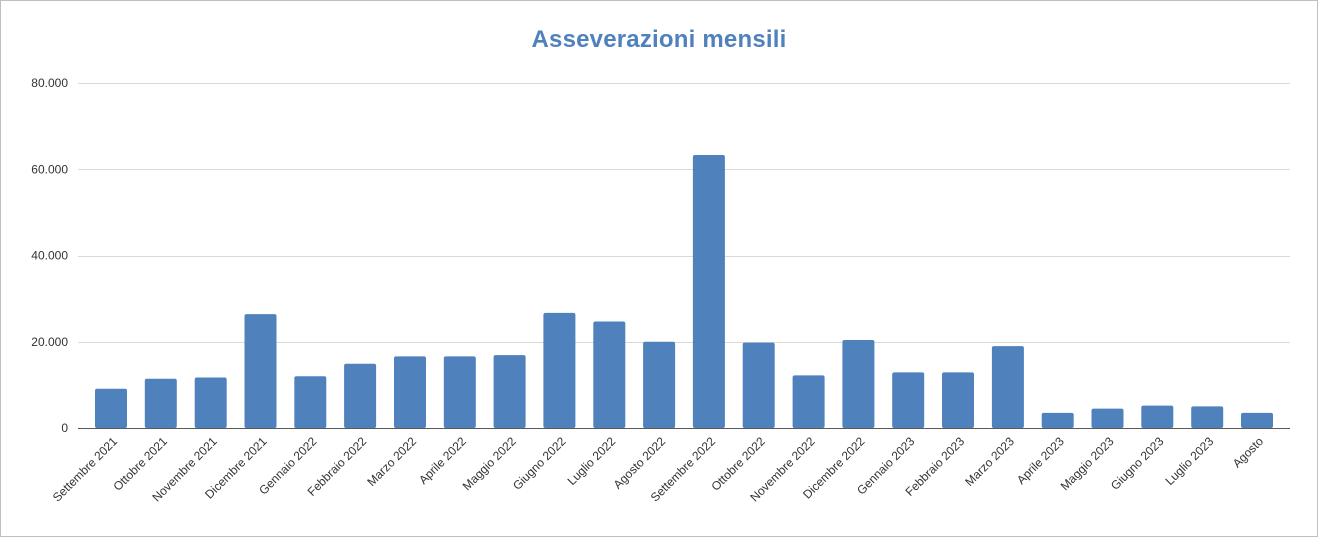 The width and height of the screenshot is (1318, 537). What do you see at coordinates (989, 461) in the screenshot?
I see `x-category-label: Marzo 2023` at bounding box center [989, 461].